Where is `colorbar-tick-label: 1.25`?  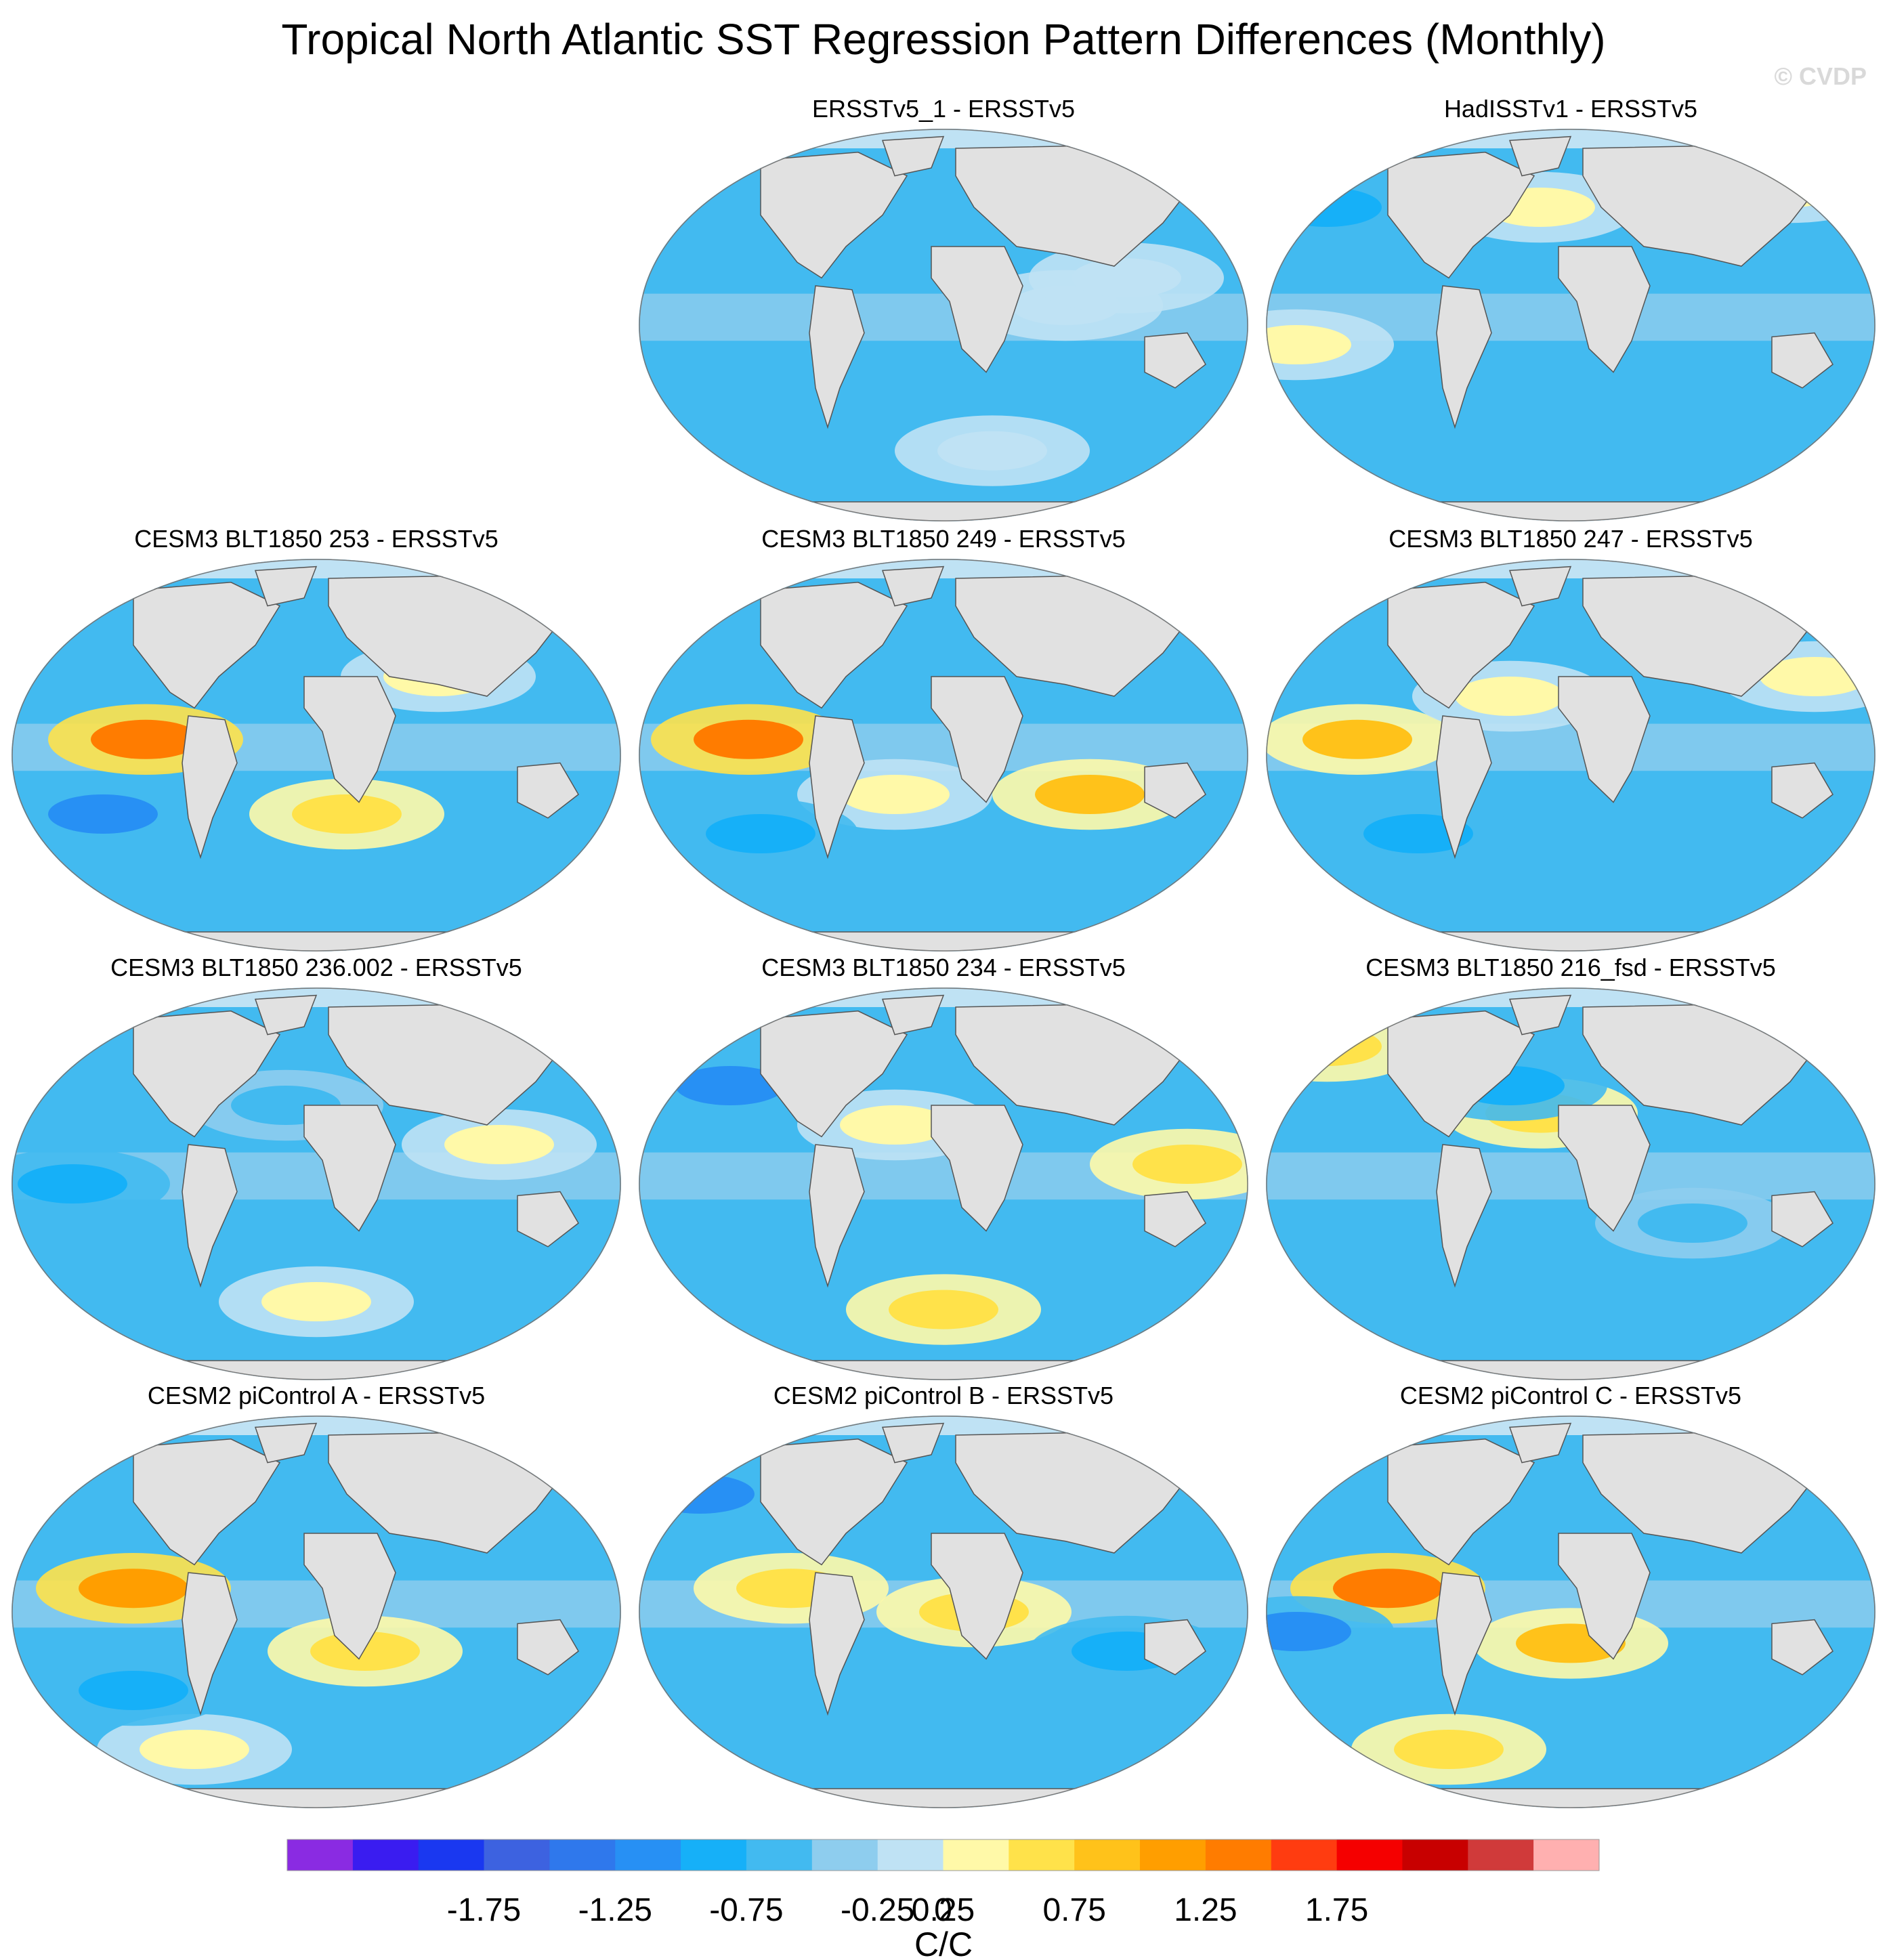 colorbar-tick-label: 1.25 is located at coordinates (1205, 1910).